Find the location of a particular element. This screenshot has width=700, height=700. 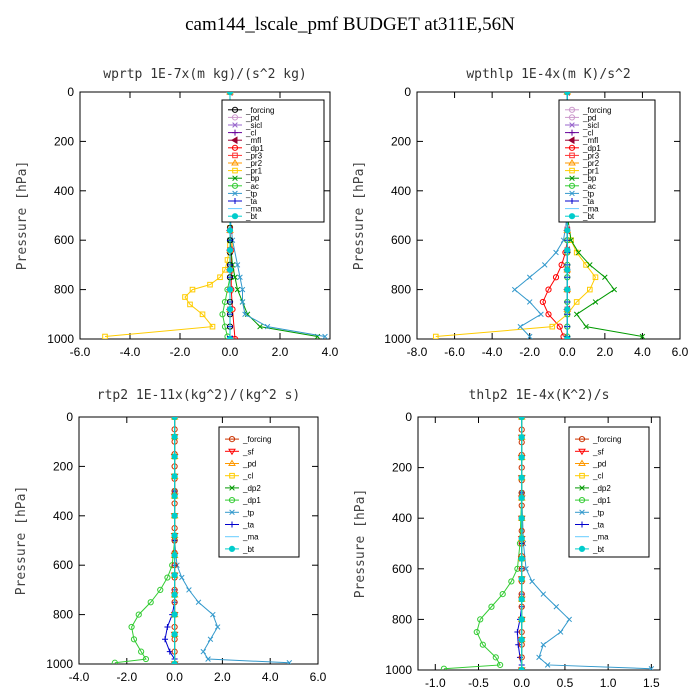

legend-item: _bt is located at coordinates (580, 216).